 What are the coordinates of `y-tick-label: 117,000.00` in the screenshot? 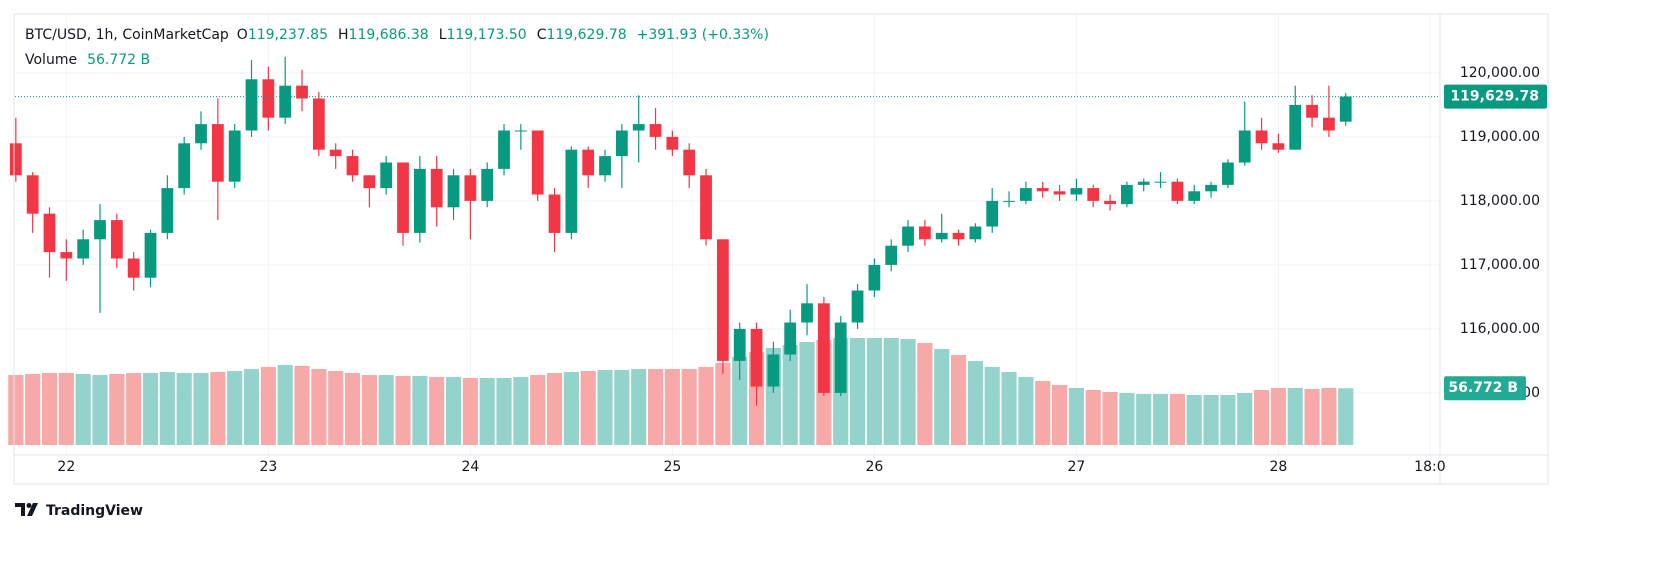 It's located at (1500, 265).